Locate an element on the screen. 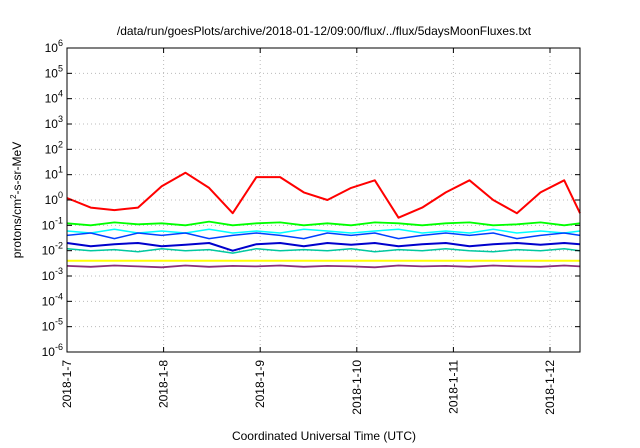 The width and height of the screenshot is (640, 448). y-tick-exponent: -1 is located at coordinates (59, 220).